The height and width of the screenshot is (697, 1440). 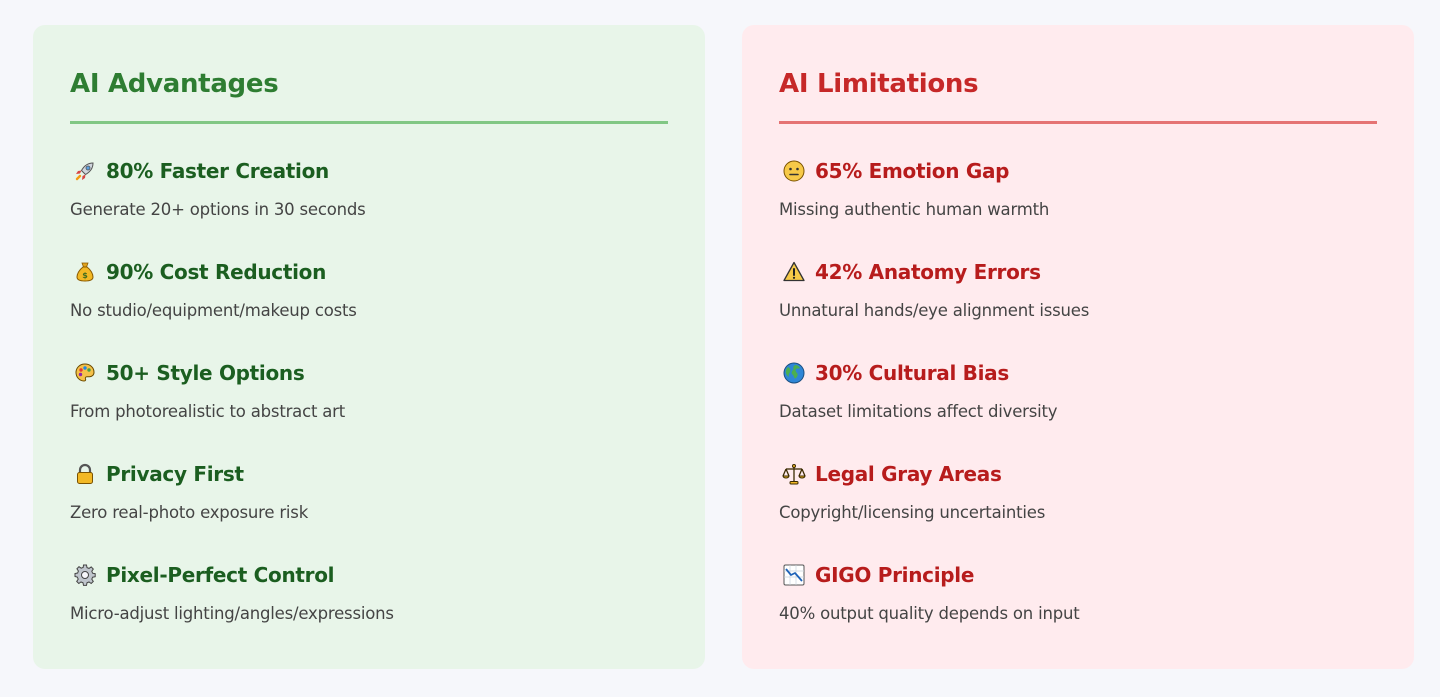 I want to click on limitation-description: Missing authentic human warmth, so click(x=914, y=209).